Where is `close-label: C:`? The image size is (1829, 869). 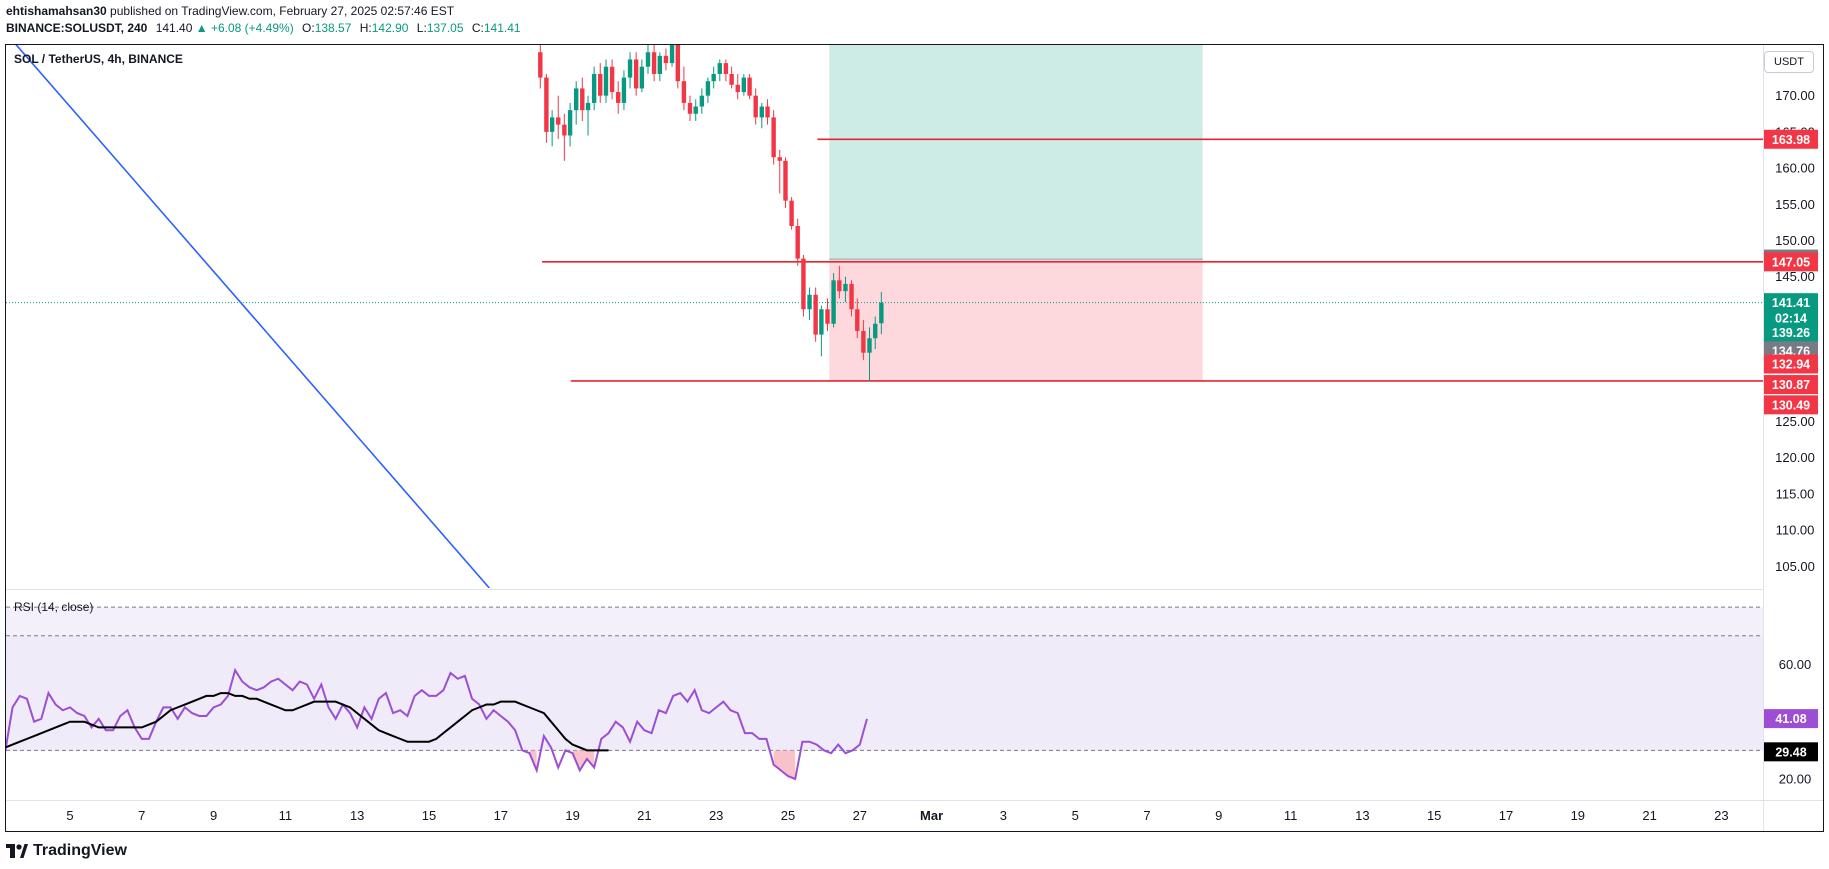 close-label: C: is located at coordinates (477, 28).